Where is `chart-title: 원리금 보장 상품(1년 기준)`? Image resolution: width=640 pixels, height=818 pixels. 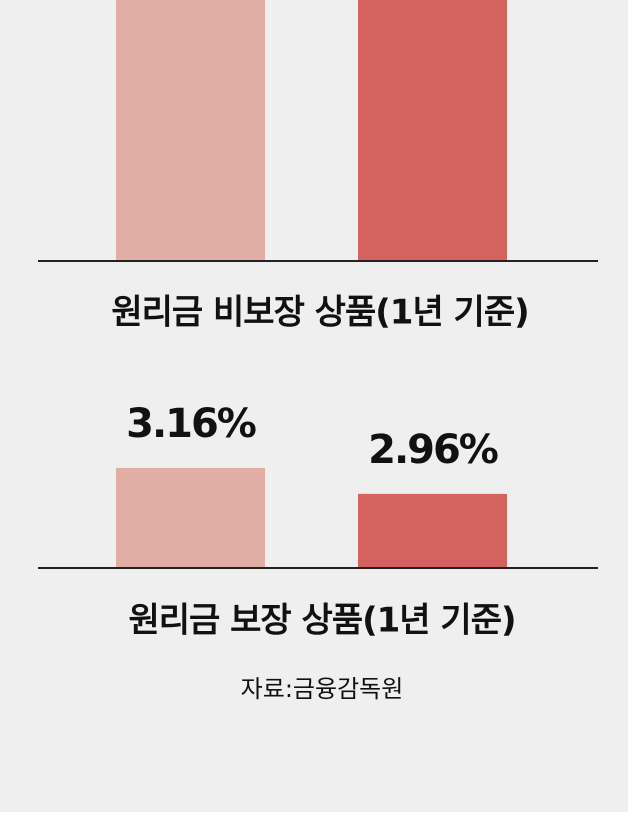 chart-title: 원리금 보장 상품(1년 기준) is located at coordinates (321, 621).